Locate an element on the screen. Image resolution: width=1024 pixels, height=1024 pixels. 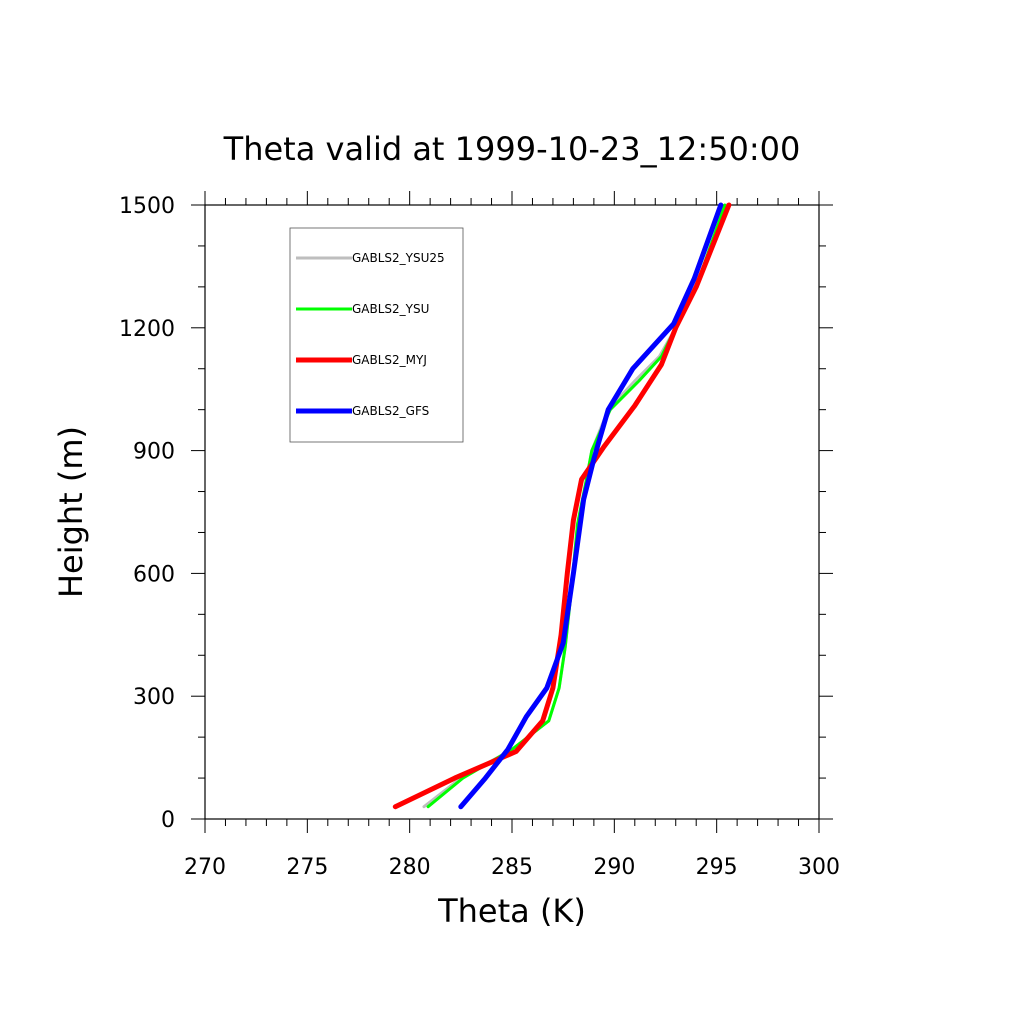
y-tick-label: 300 is located at coordinates (154, 697).